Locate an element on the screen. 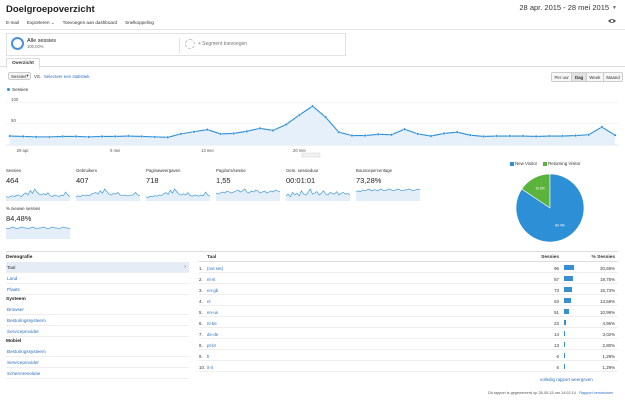 The image size is (625, 403). segment-all-sessions: Alle sessies 100,00% is located at coordinates (33, 43).